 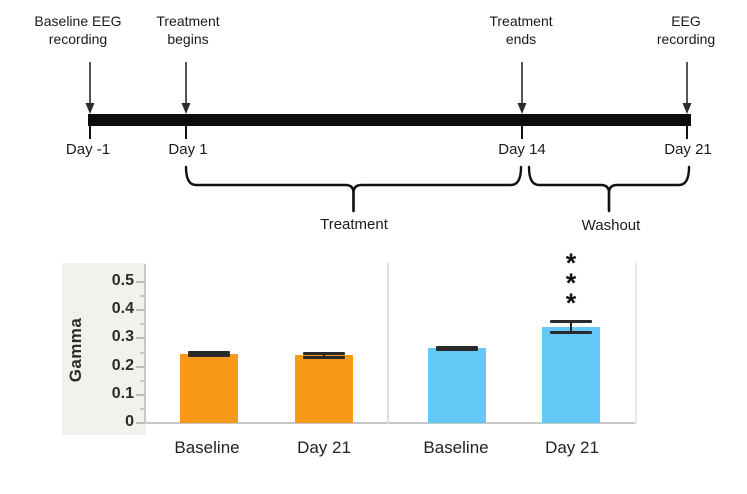 What do you see at coordinates (388, 132) in the screenshot?
I see `day-ticks` at bounding box center [388, 132].